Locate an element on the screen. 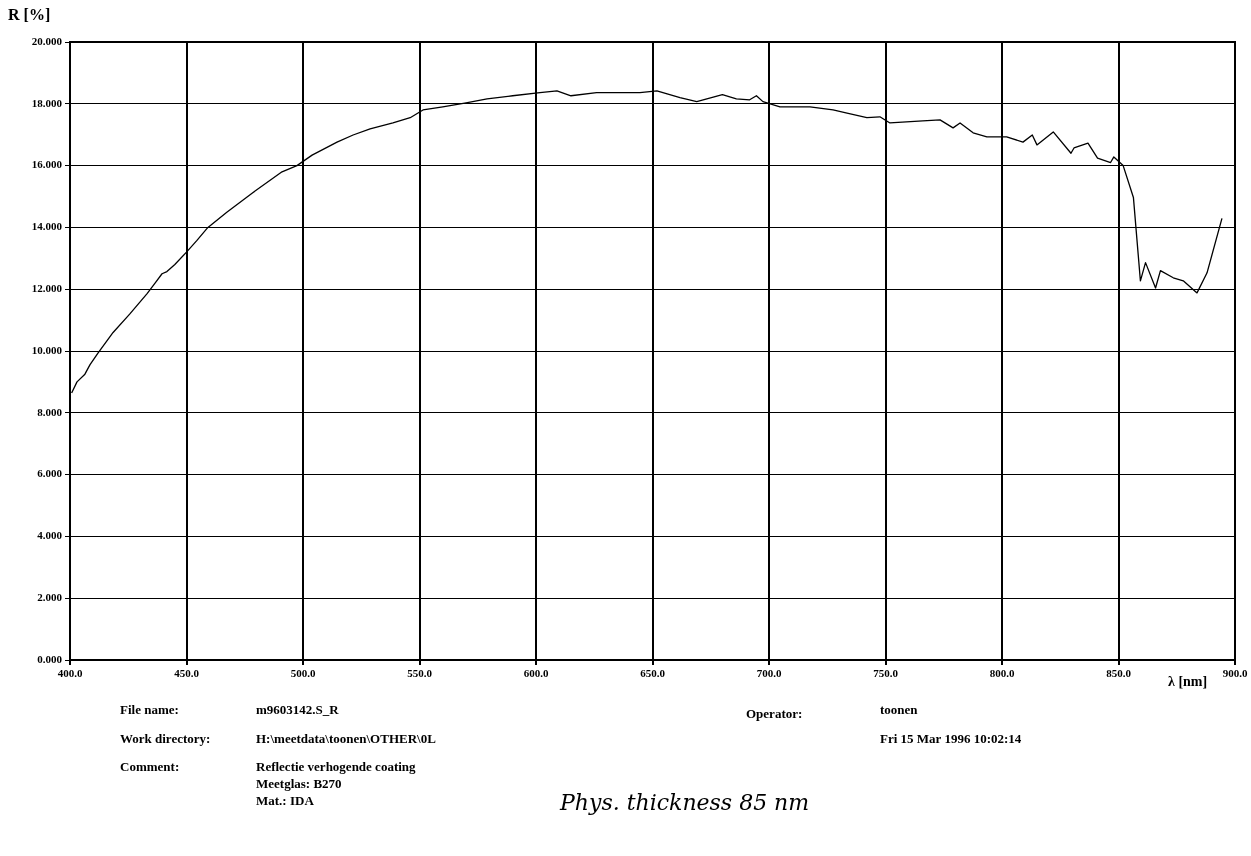 This screenshot has height=856, width=1251. x-tick-label: 800.0 is located at coordinates (1002, 673).